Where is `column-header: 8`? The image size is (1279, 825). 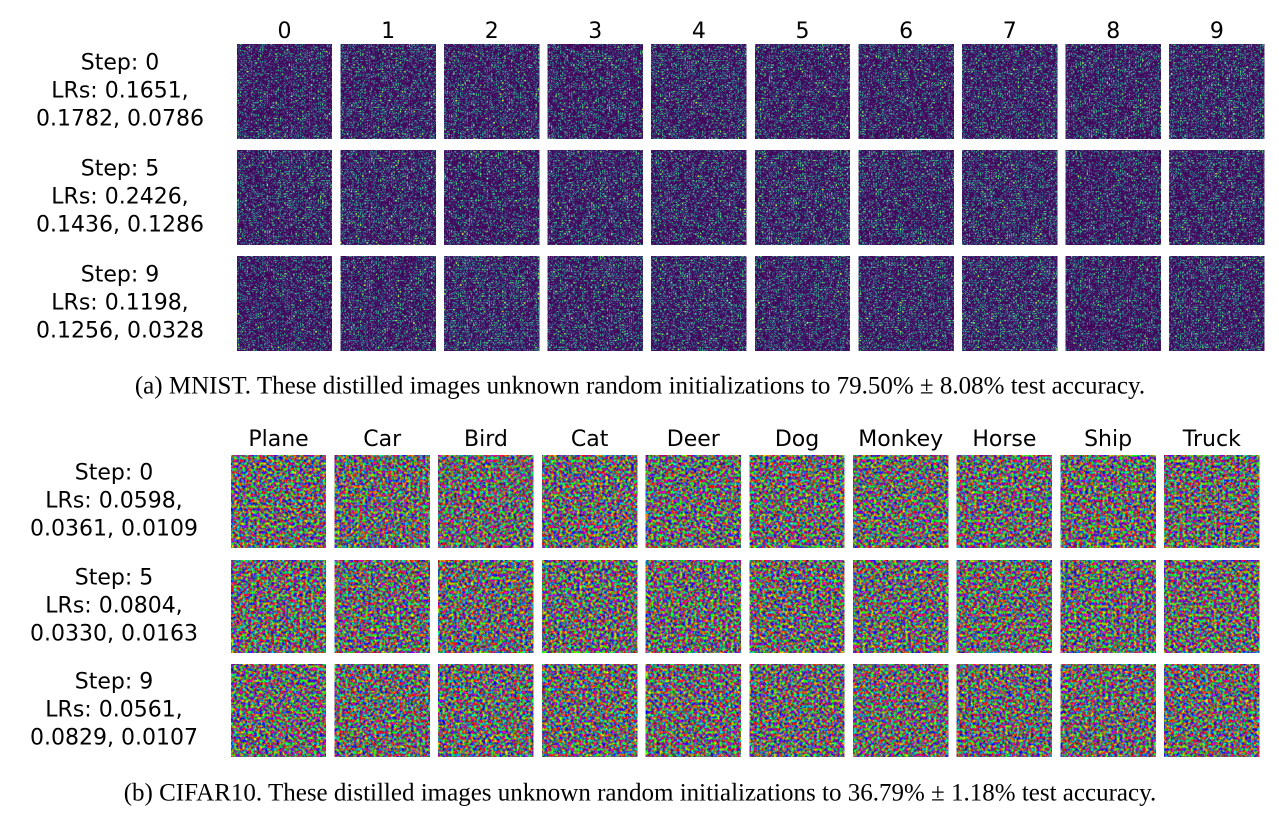 column-header: 8 is located at coordinates (1113, 31).